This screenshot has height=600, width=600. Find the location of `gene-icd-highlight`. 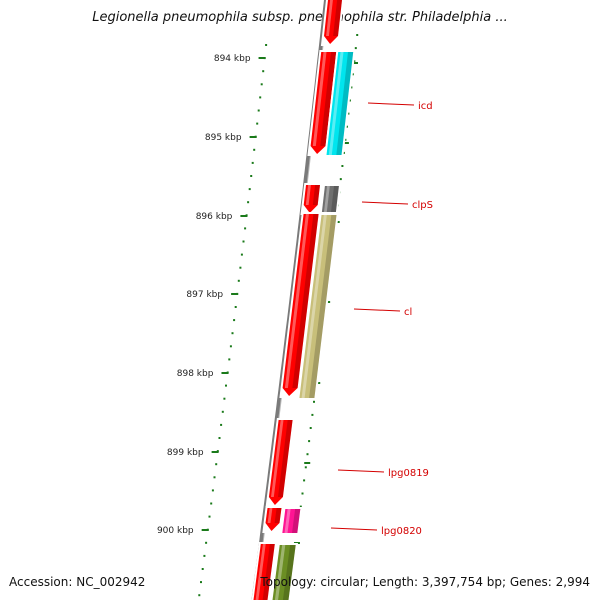

gene-icd-highlight is located at coordinates (336, 103).